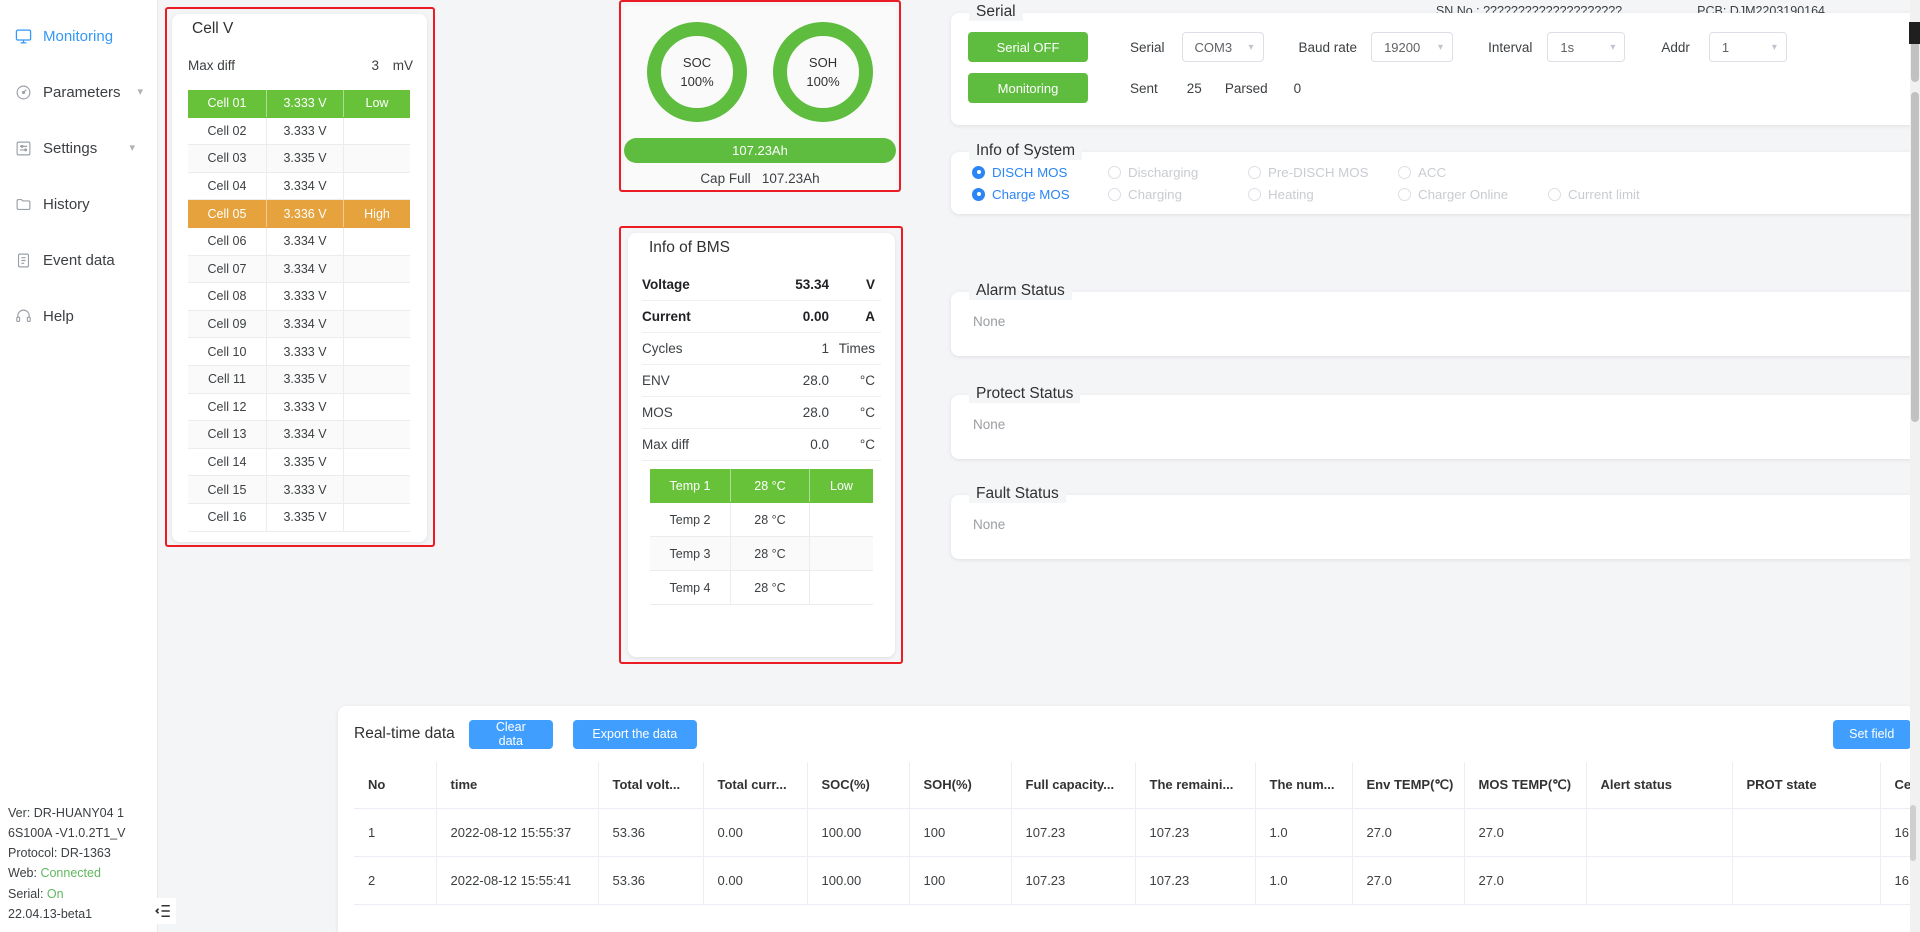 The image size is (1920, 932). Describe the element at coordinates (395, 880) in the screenshot. I see `table-cell: 2` at that location.